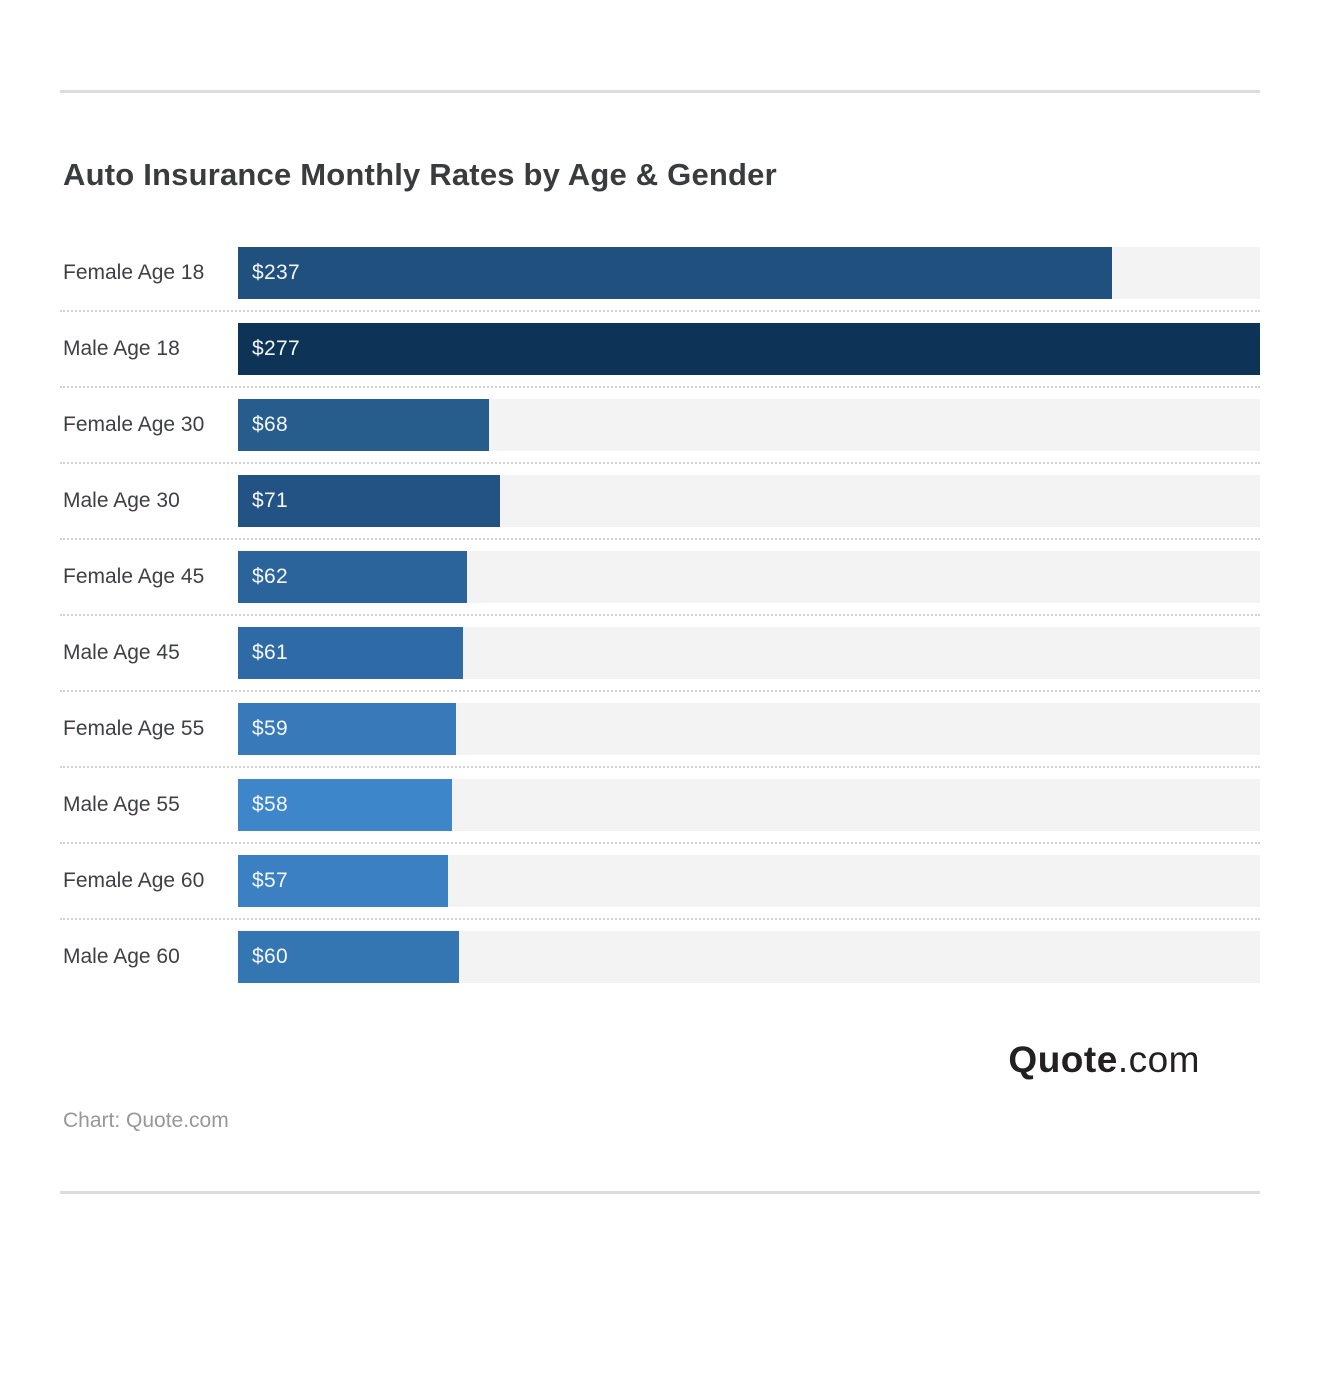  What do you see at coordinates (749, 653) in the screenshot?
I see `bar-track: $61` at bounding box center [749, 653].